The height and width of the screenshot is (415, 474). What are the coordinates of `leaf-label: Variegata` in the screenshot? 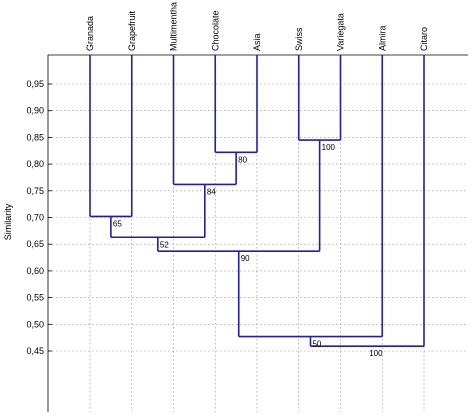 It's located at (341, 32).